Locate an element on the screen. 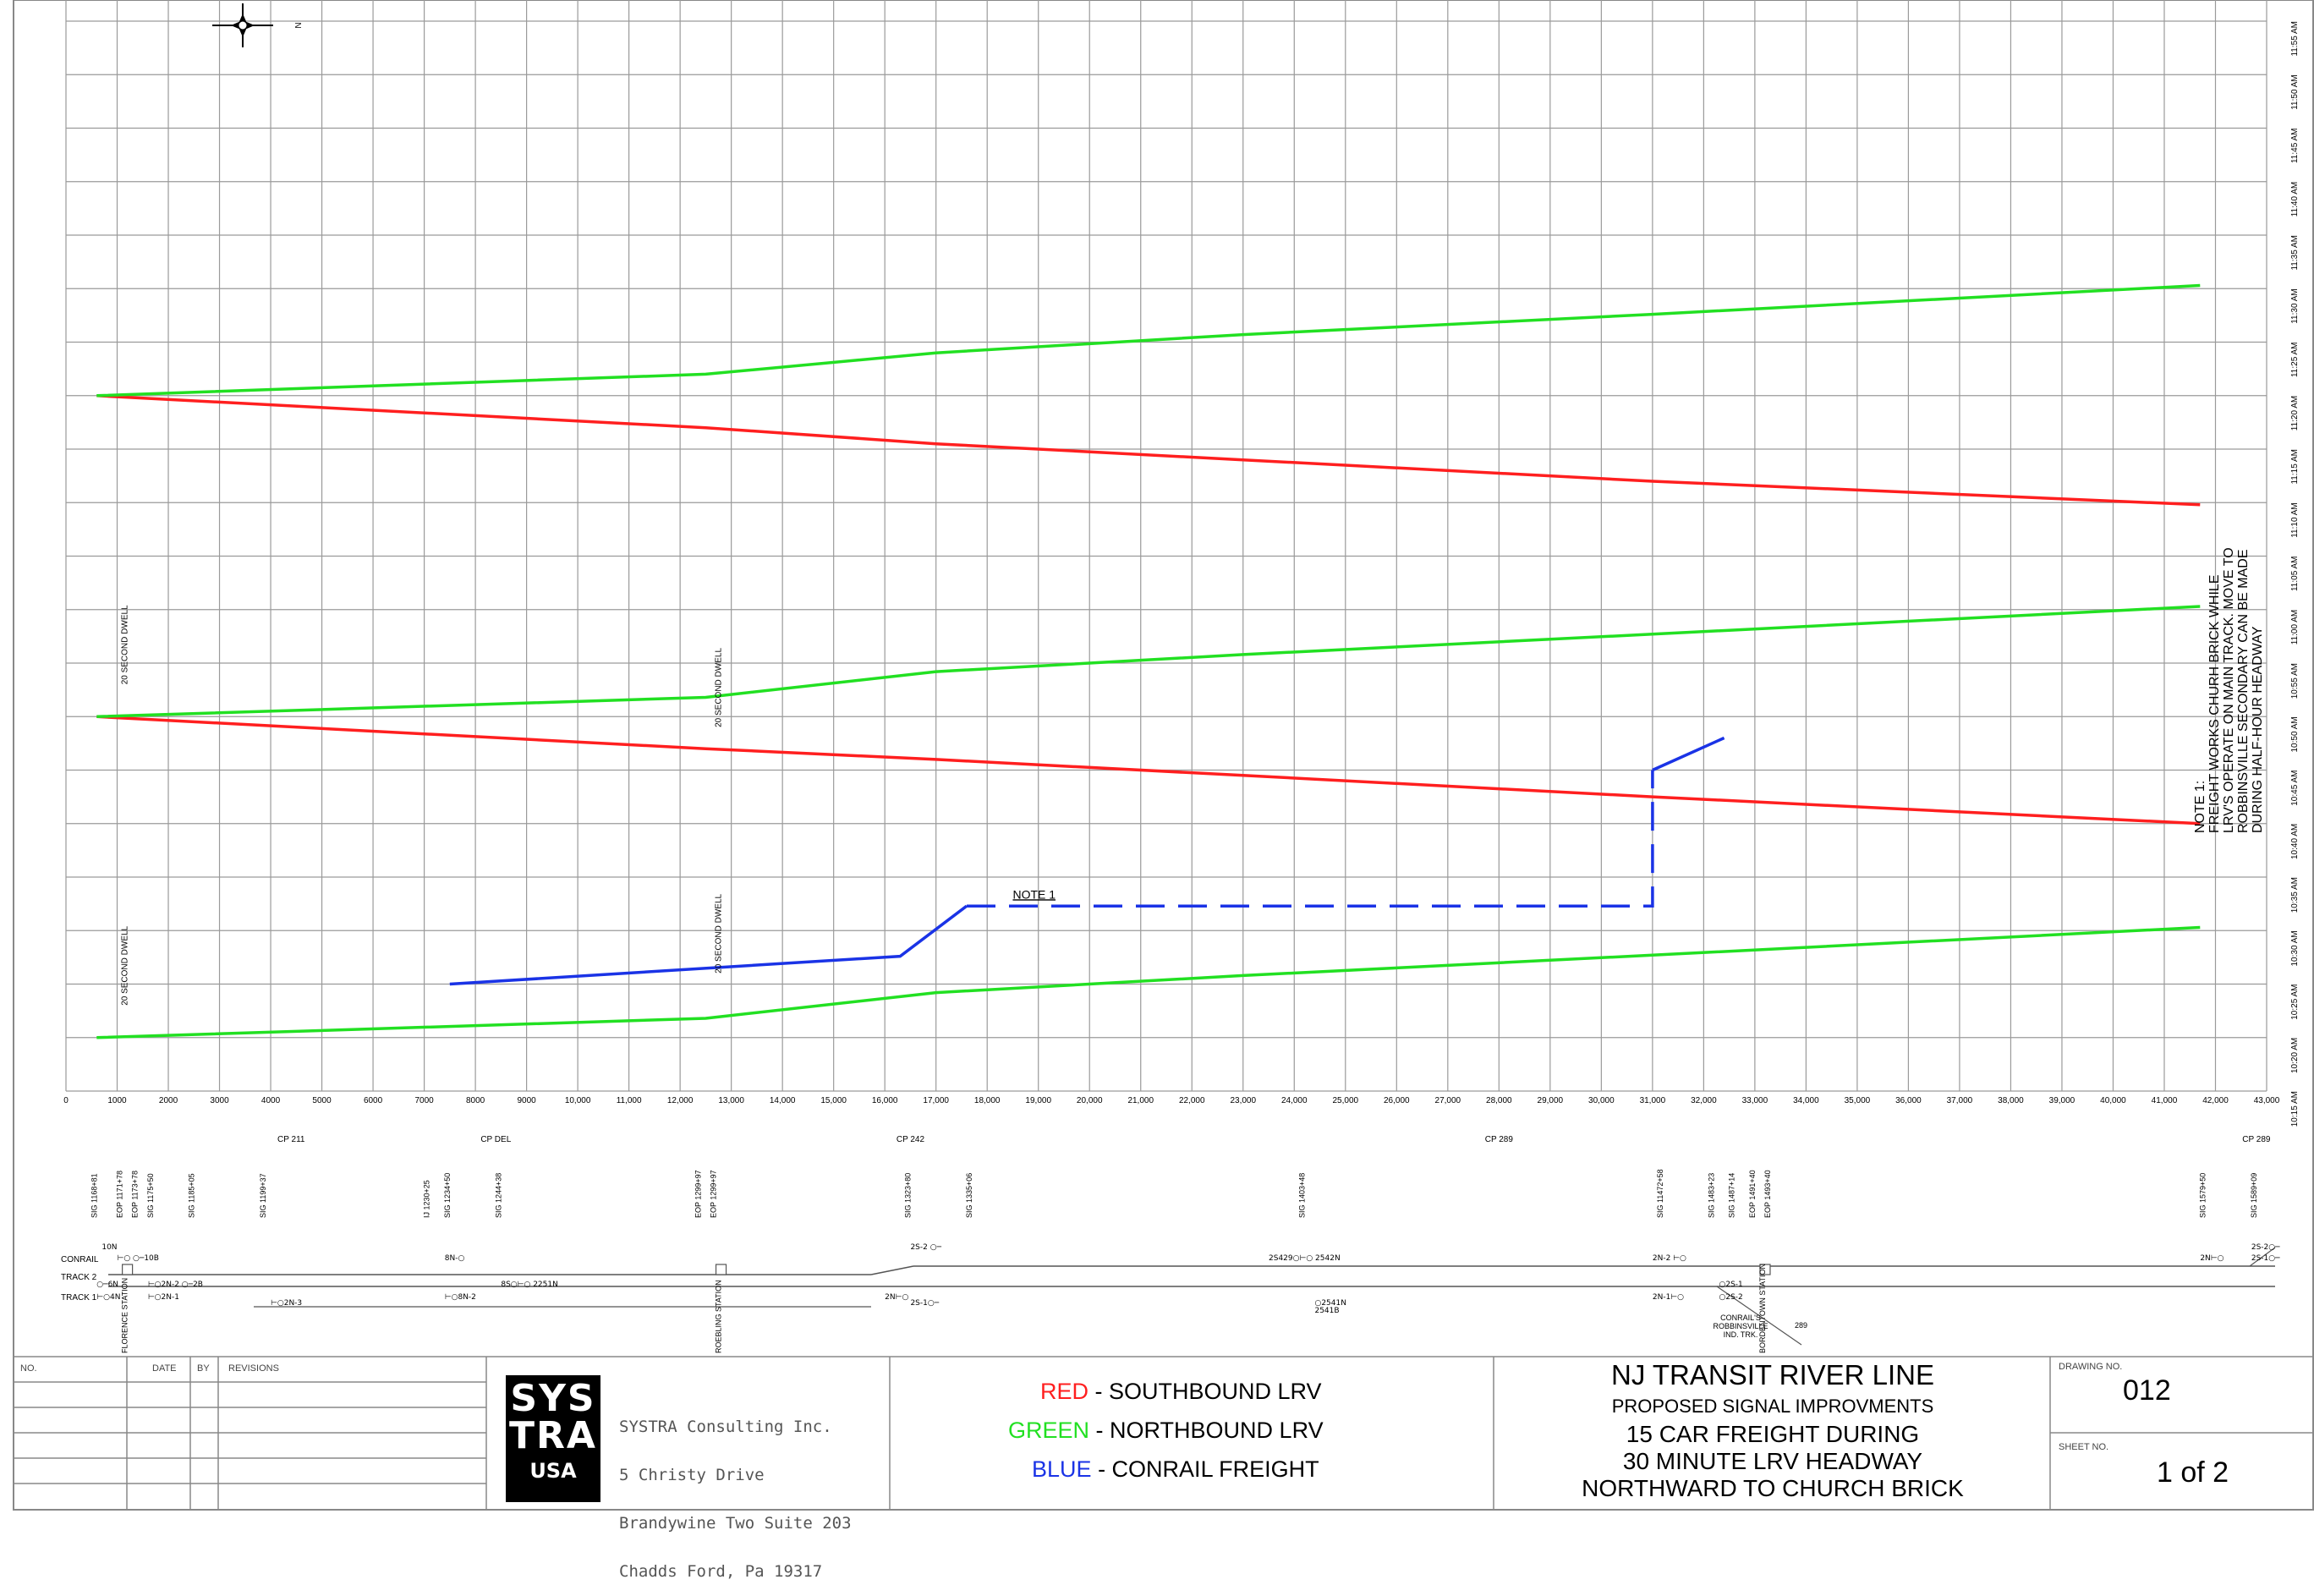 This screenshot has width=2314, height=1596. signal-head-label: 8S○⊢○ 2251N is located at coordinates (529, 1285).